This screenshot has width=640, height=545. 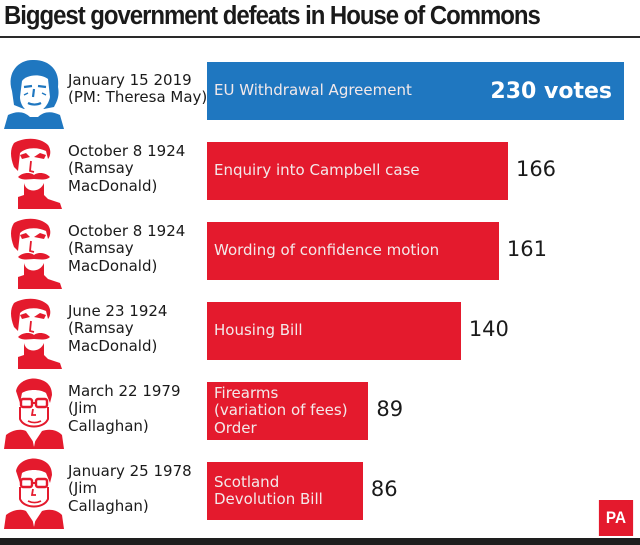 What do you see at coordinates (268, 499) in the screenshot?
I see `bar-label-line: Devolution Bill` at bounding box center [268, 499].